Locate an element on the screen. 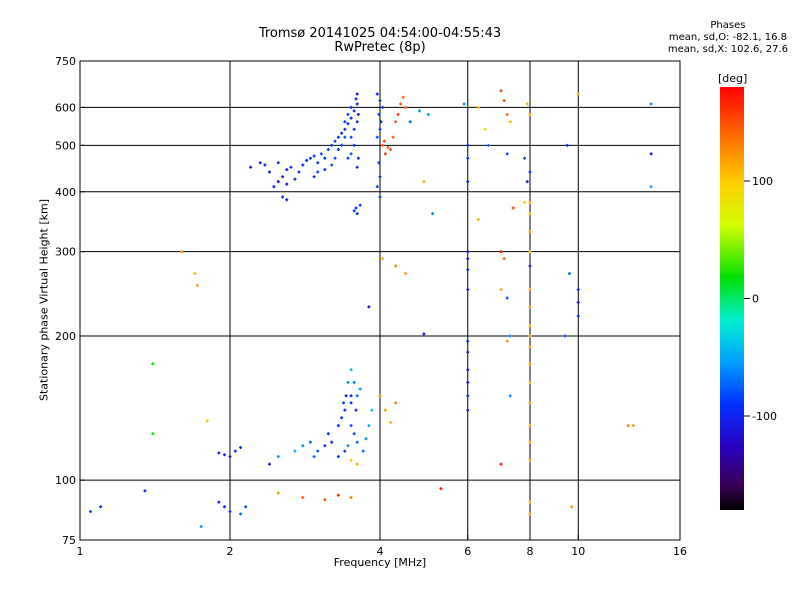  colorbar-ticks: 100 0 -100 is located at coordinates (760, 299).